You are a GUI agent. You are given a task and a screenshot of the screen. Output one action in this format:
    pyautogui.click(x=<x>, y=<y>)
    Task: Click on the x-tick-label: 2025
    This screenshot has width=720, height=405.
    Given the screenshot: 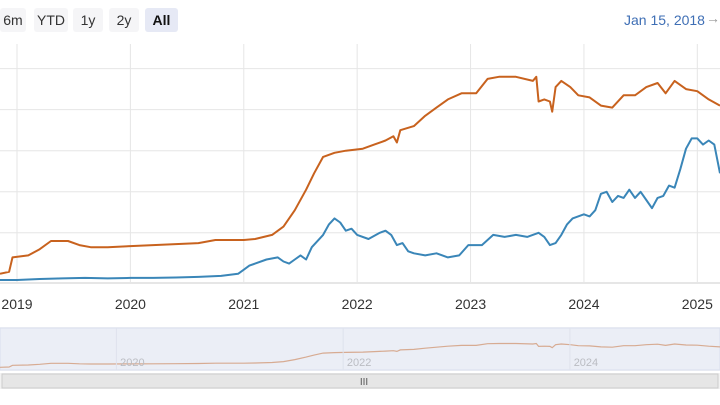 What is the action you would take?
    pyautogui.click(x=697, y=304)
    